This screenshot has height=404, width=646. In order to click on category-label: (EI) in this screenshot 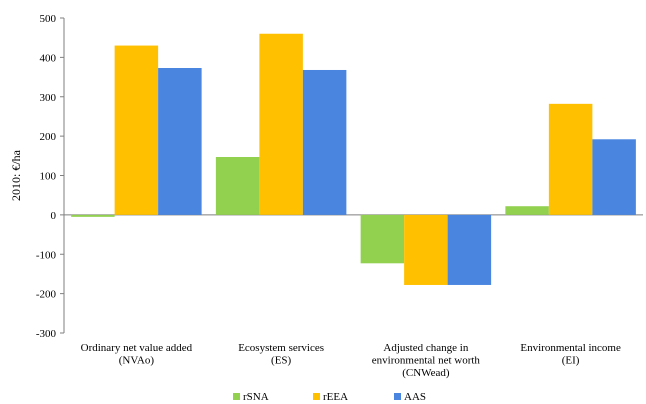, I will do `click(571, 361)`.